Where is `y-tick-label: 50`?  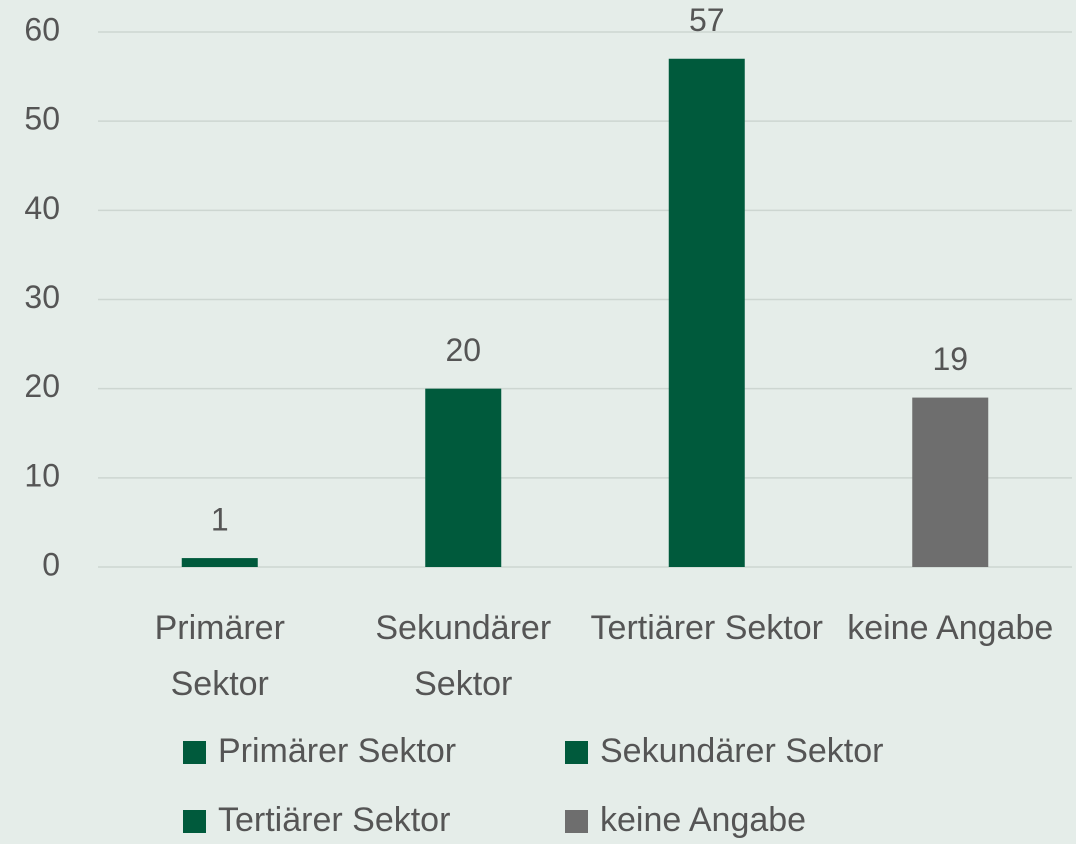
y-tick-label: 50 is located at coordinates (42, 119).